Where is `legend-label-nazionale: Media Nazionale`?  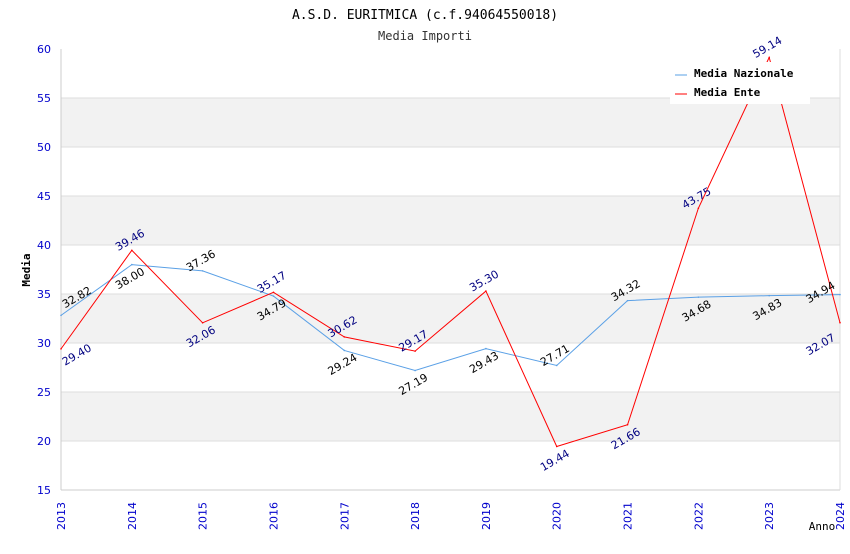 legend-label-nazionale: Media Nazionale is located at coordinates (744, 73).